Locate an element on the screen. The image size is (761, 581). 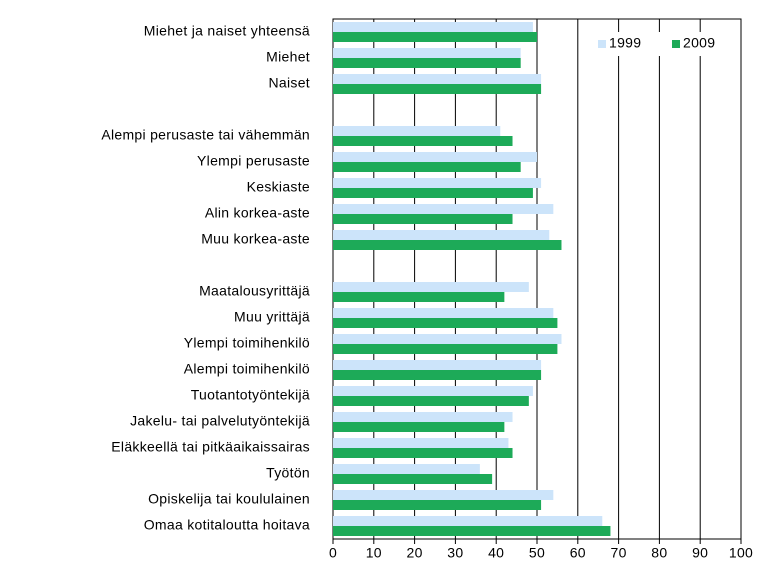
x-tick-label: 60 is located at coordinates (578, 553).